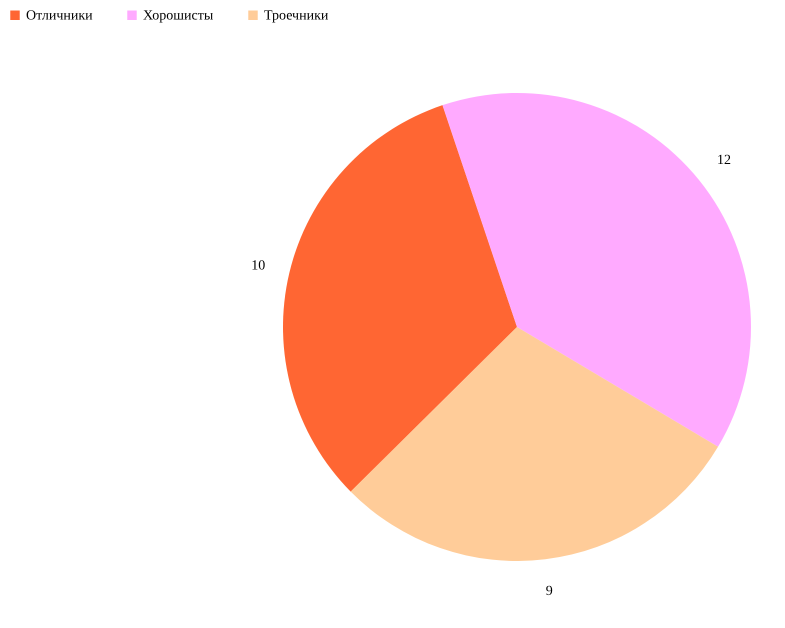  I want to click on legend-label: Отличники, so click(60, 16).